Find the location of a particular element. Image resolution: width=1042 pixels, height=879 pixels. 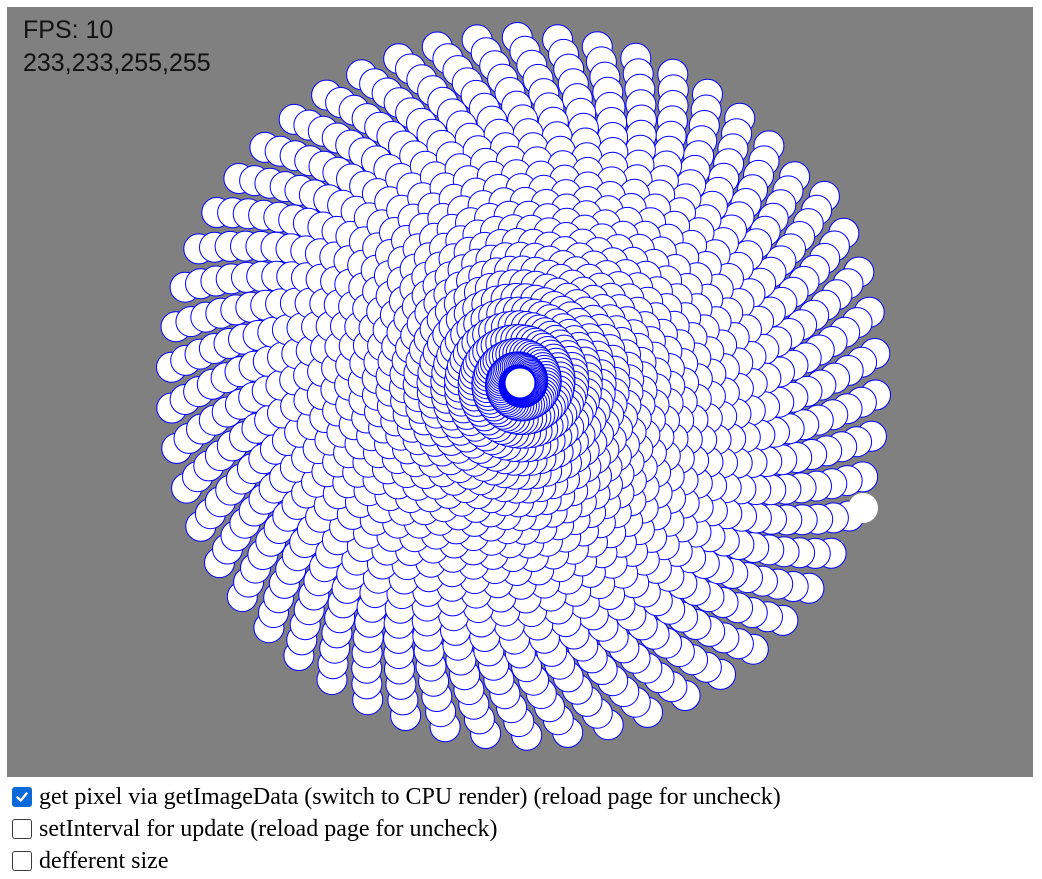

option-different-size-label: defferent size is located at coordinates (104, 860).